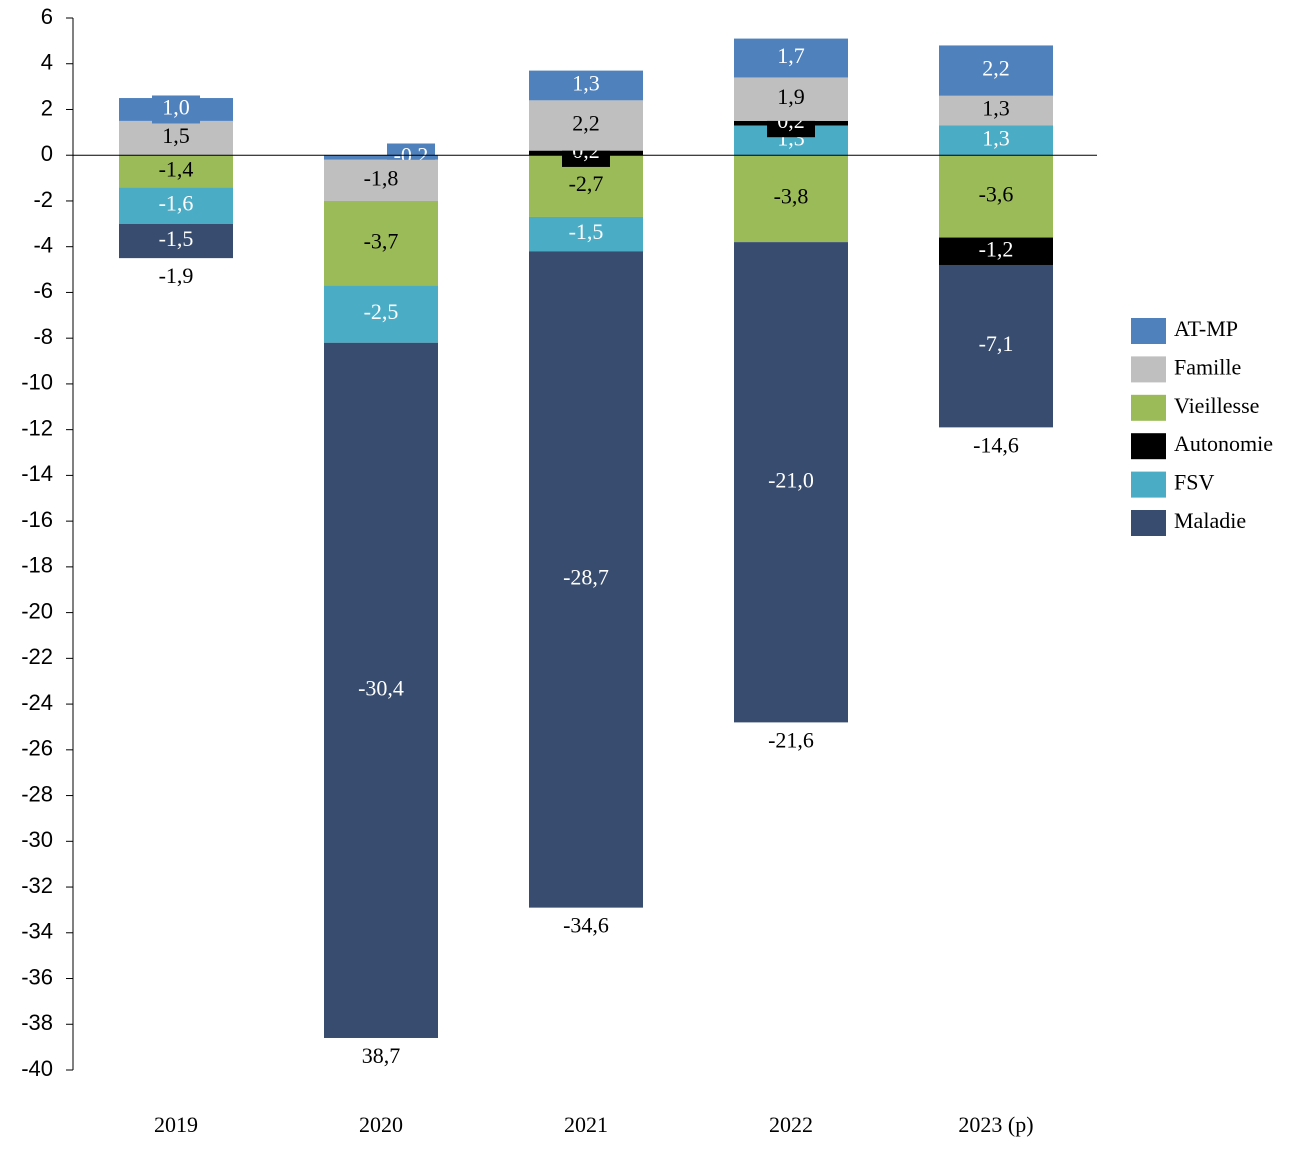 Image resolution: width=1316 pixels, height=1156 pixels. I want to click on y-tick-label: -14, so click(37, 473).